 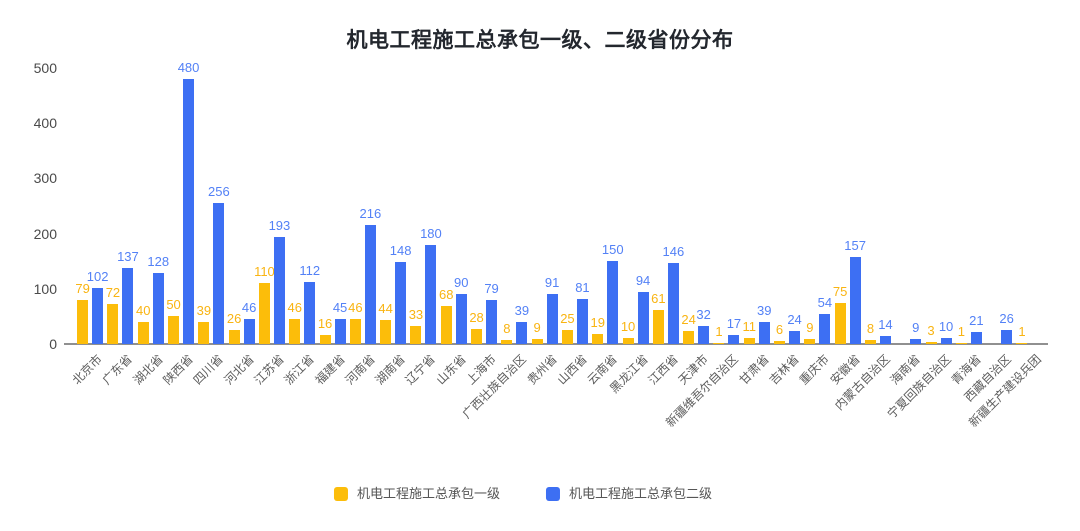 I want to click on x-axis-label: 陕西省, so click(x=178, y=370).